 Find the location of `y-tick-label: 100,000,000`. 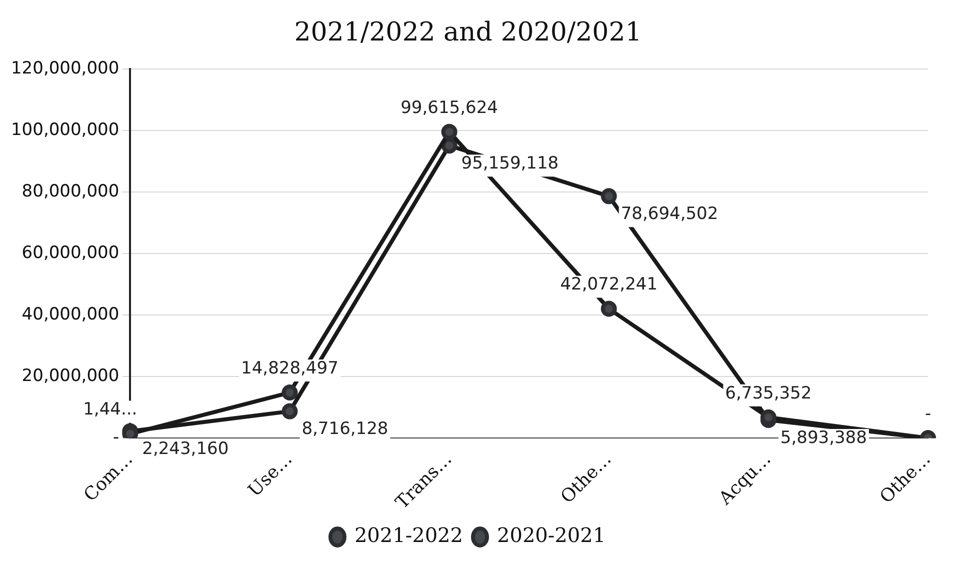

y-tick-label: 100,000,000 is located at coordinates (65, 130).